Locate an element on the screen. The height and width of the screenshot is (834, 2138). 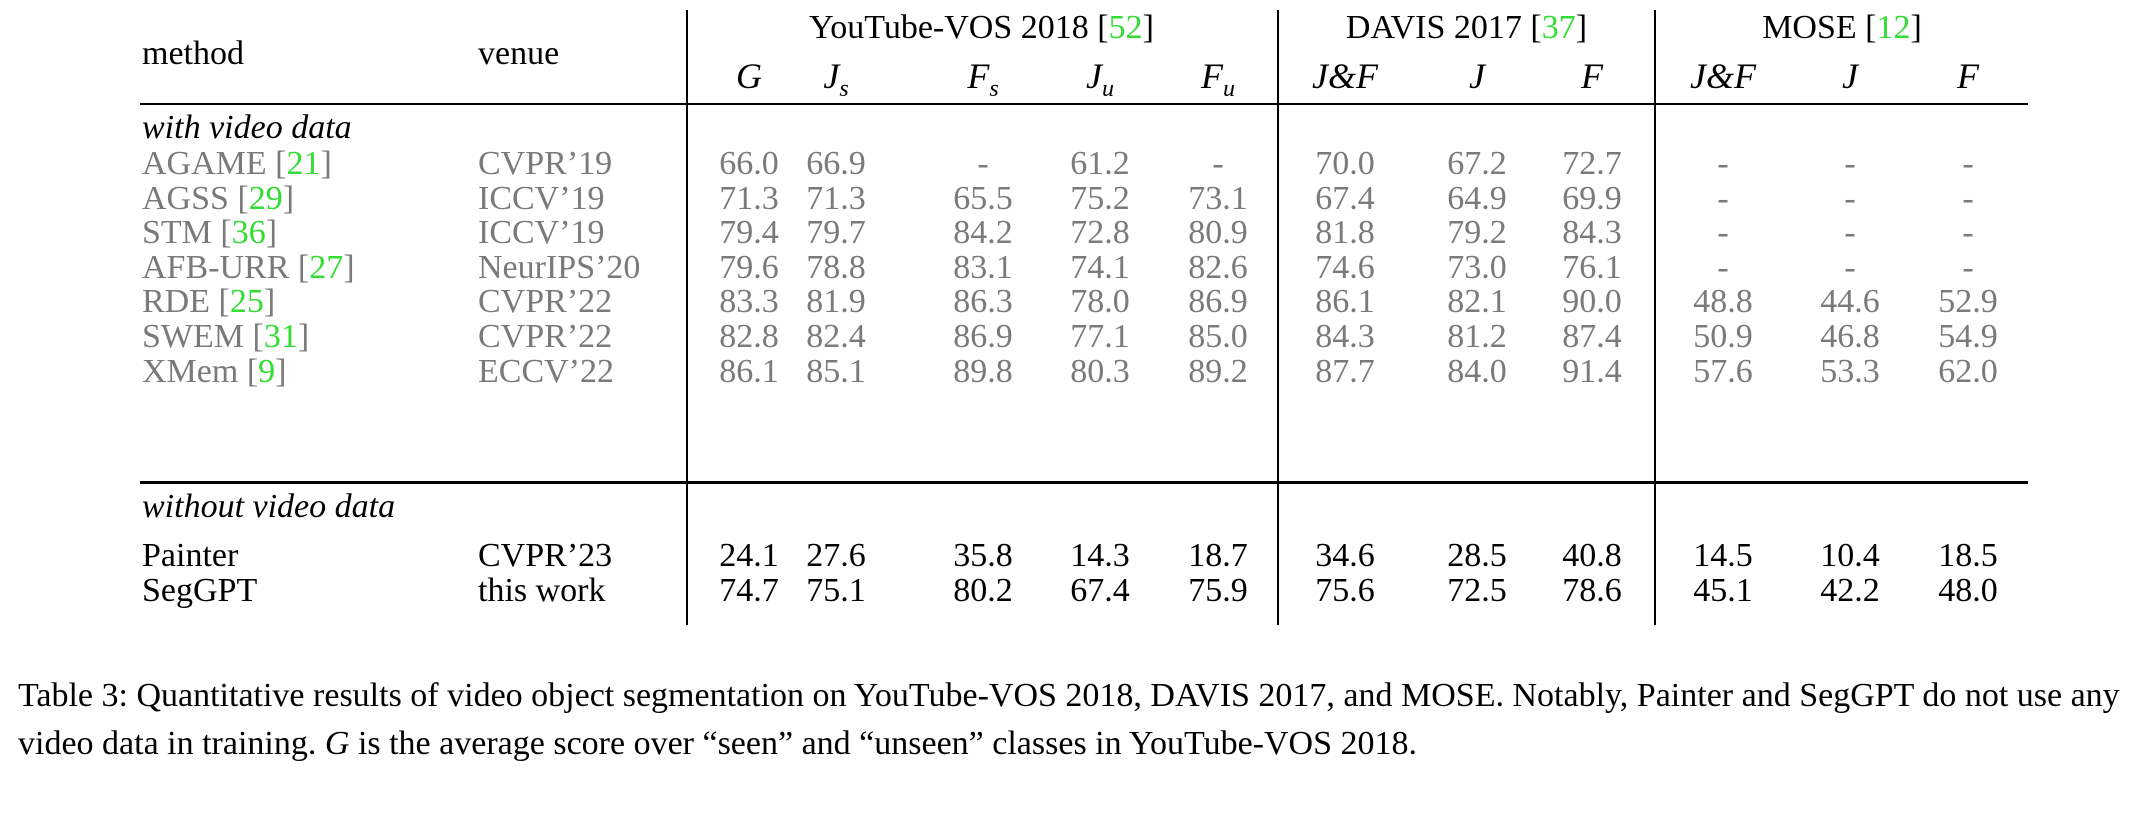
value-cell: 75.1 is located at coordinates (836, 590).